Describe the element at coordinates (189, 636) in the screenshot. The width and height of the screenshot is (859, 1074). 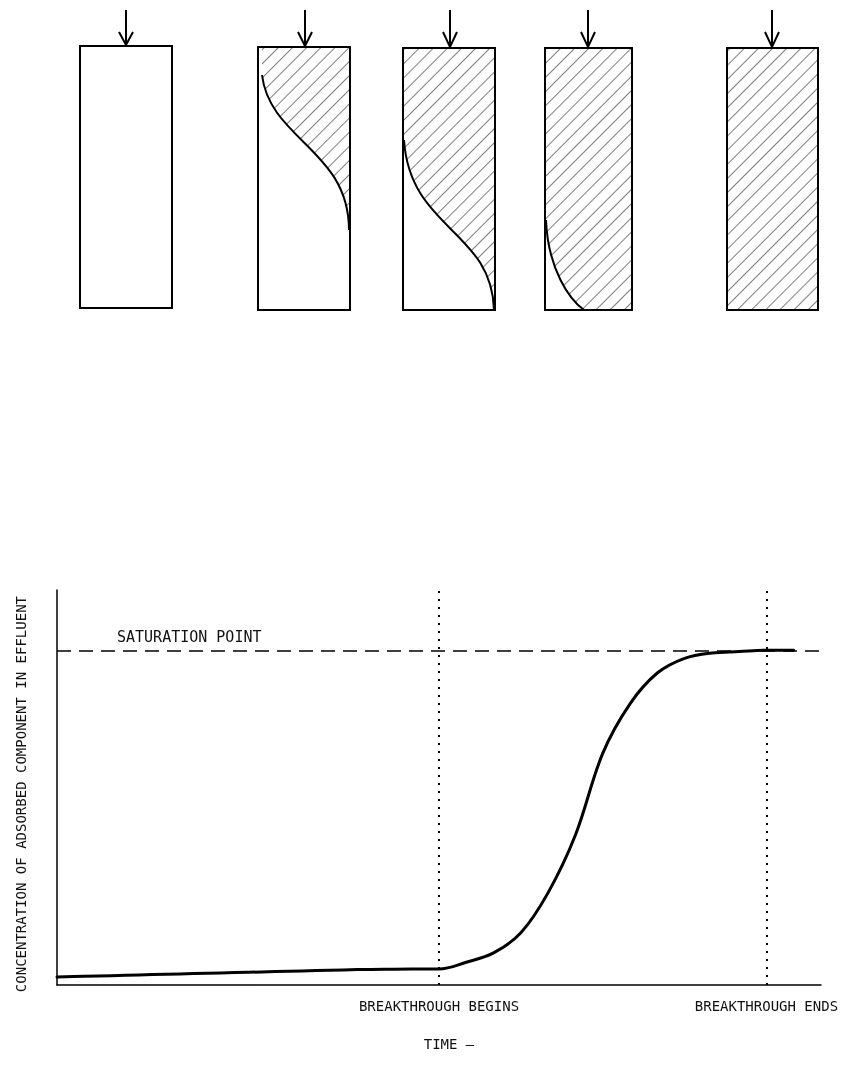
I see `ref-line-label: SATURATION POINT` at that location.